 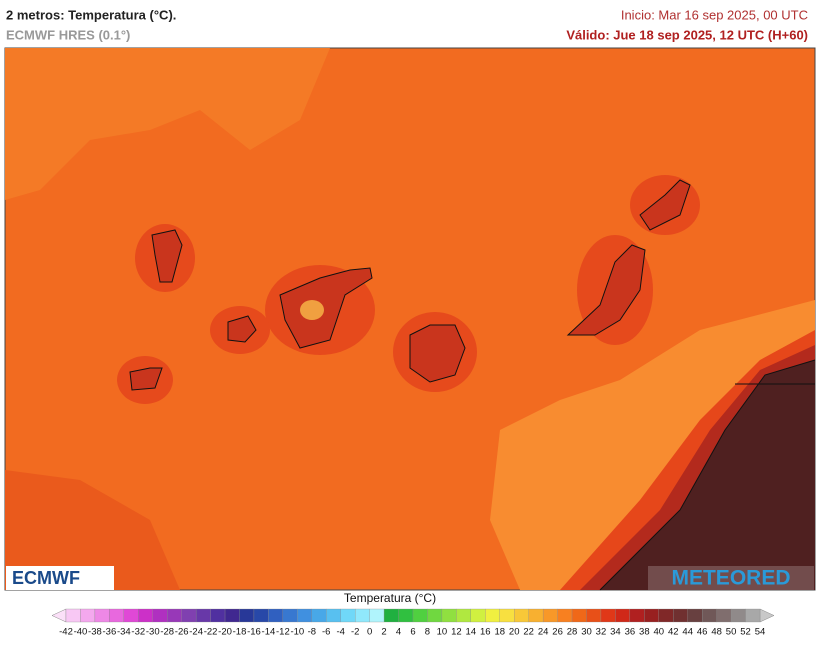 I want to click on colorbar-tick-label: -14, so click(x=269, y=632).